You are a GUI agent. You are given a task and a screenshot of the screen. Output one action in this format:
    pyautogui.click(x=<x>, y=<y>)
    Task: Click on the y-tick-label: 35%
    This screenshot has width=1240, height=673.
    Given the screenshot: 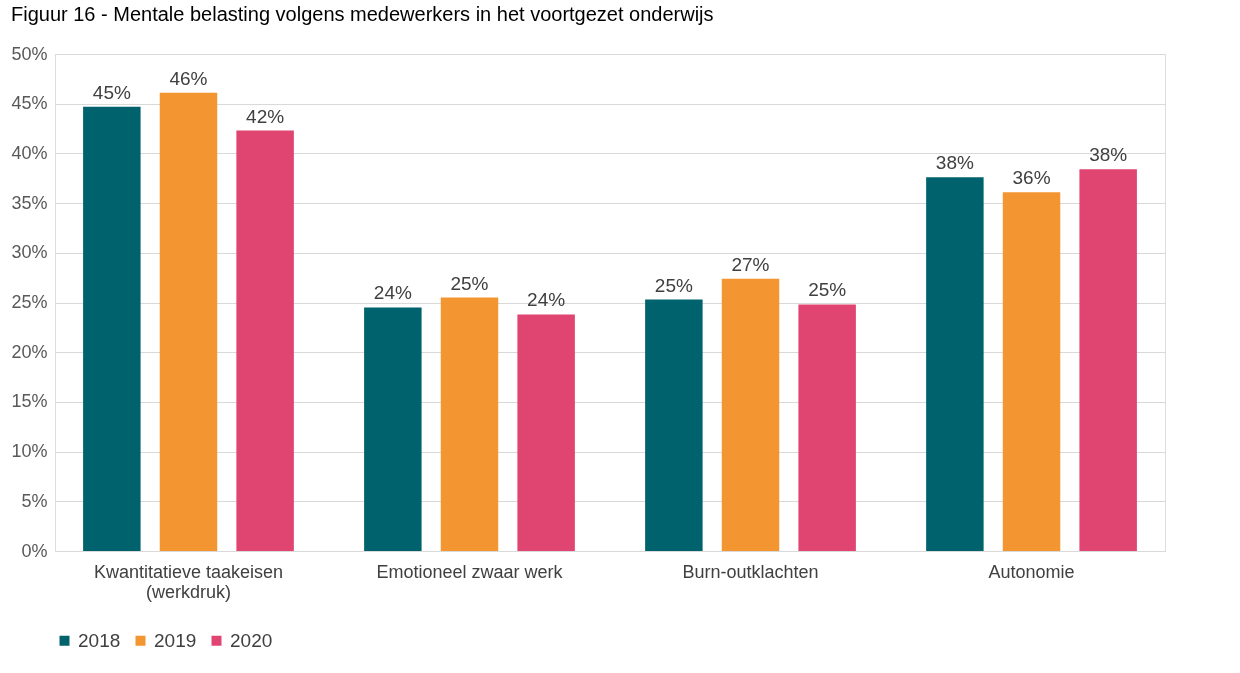 What is the action you would take?
    pyautogui.click(x=29, y=202)
    